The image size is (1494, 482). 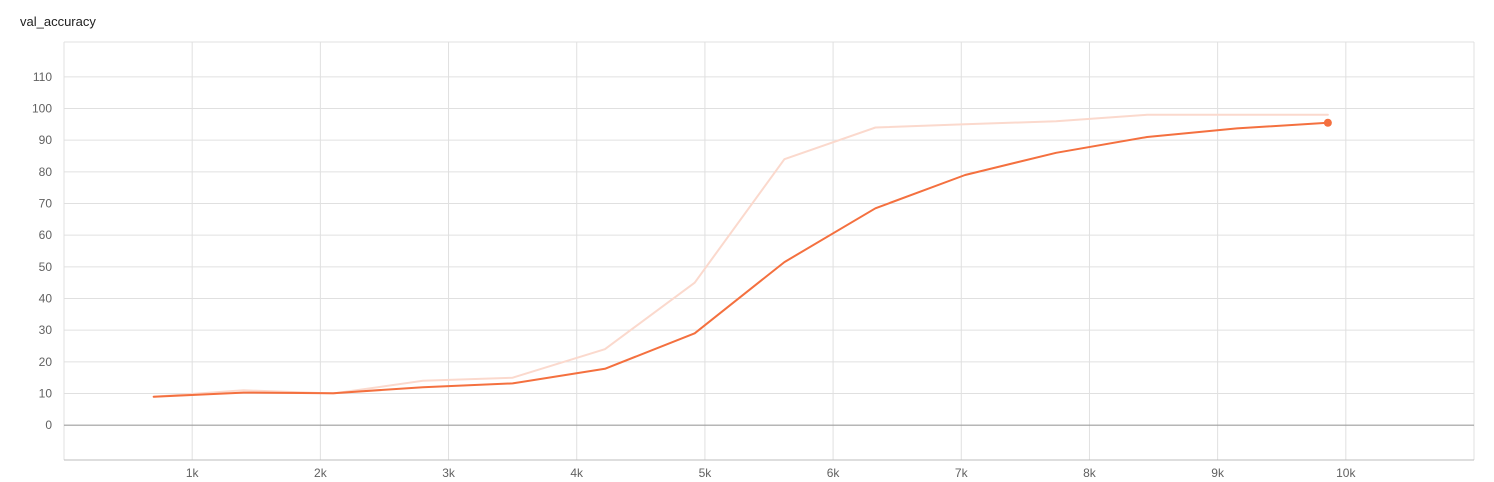 I want to click on x-tick-label: 6k, so click(x=834, y=473).